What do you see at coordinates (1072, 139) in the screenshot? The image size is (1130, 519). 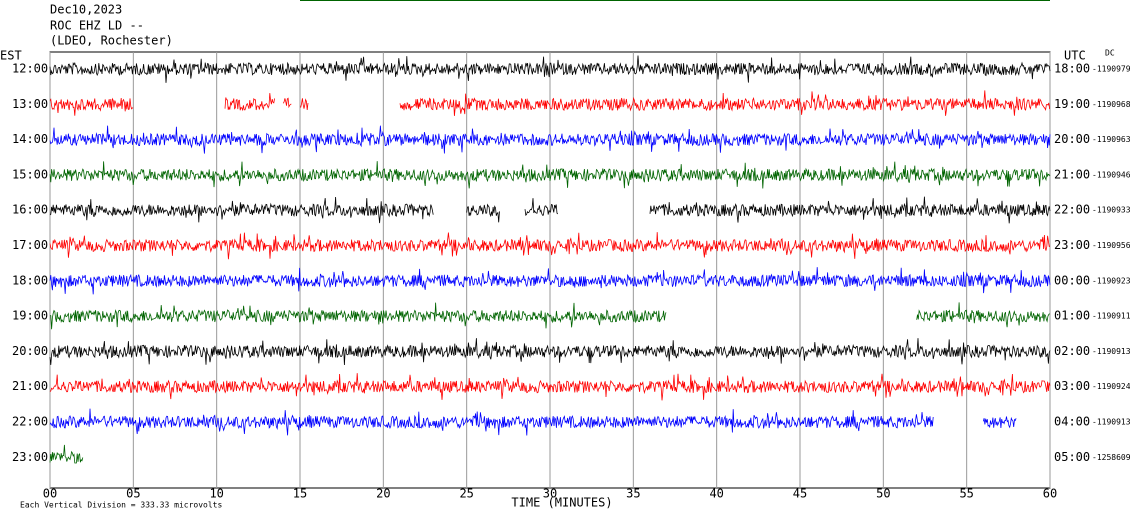 I see `right-hour-label: 20:00` at bounding box center [1072, 139].